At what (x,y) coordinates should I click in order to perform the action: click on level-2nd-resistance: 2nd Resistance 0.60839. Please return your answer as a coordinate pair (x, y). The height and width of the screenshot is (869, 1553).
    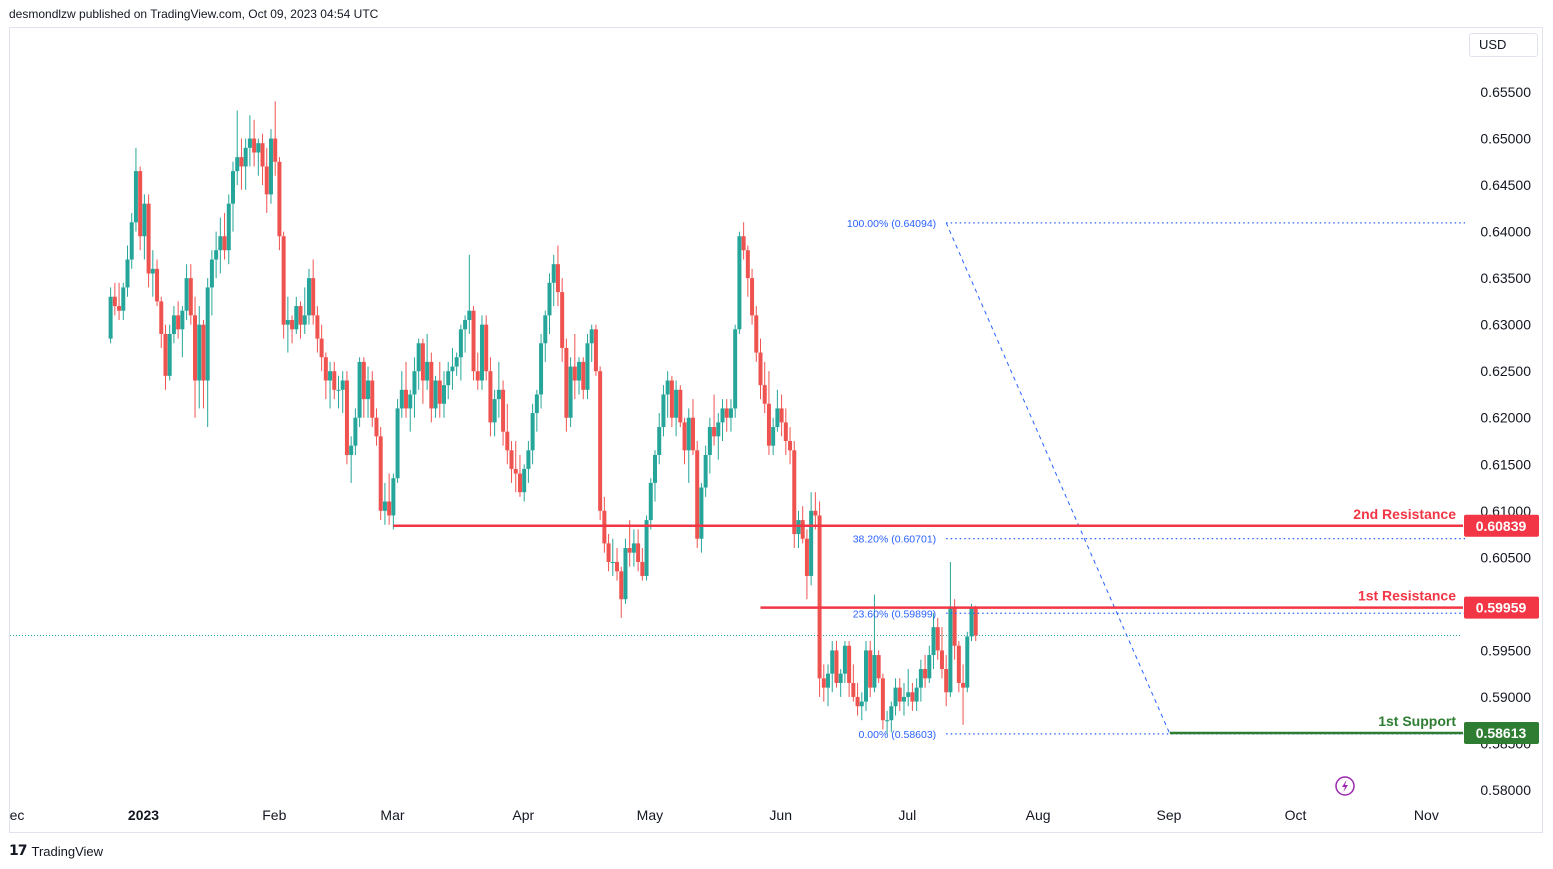
    Looking at the image, I should click on (966, 521).